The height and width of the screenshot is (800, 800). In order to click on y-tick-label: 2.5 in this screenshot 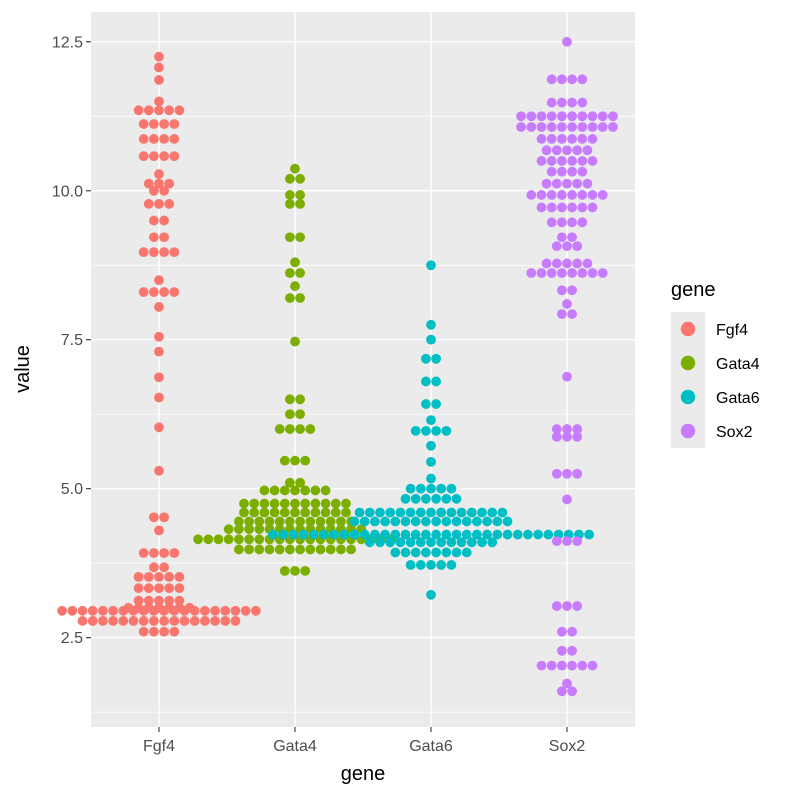, I will do `click(72, 638)`.